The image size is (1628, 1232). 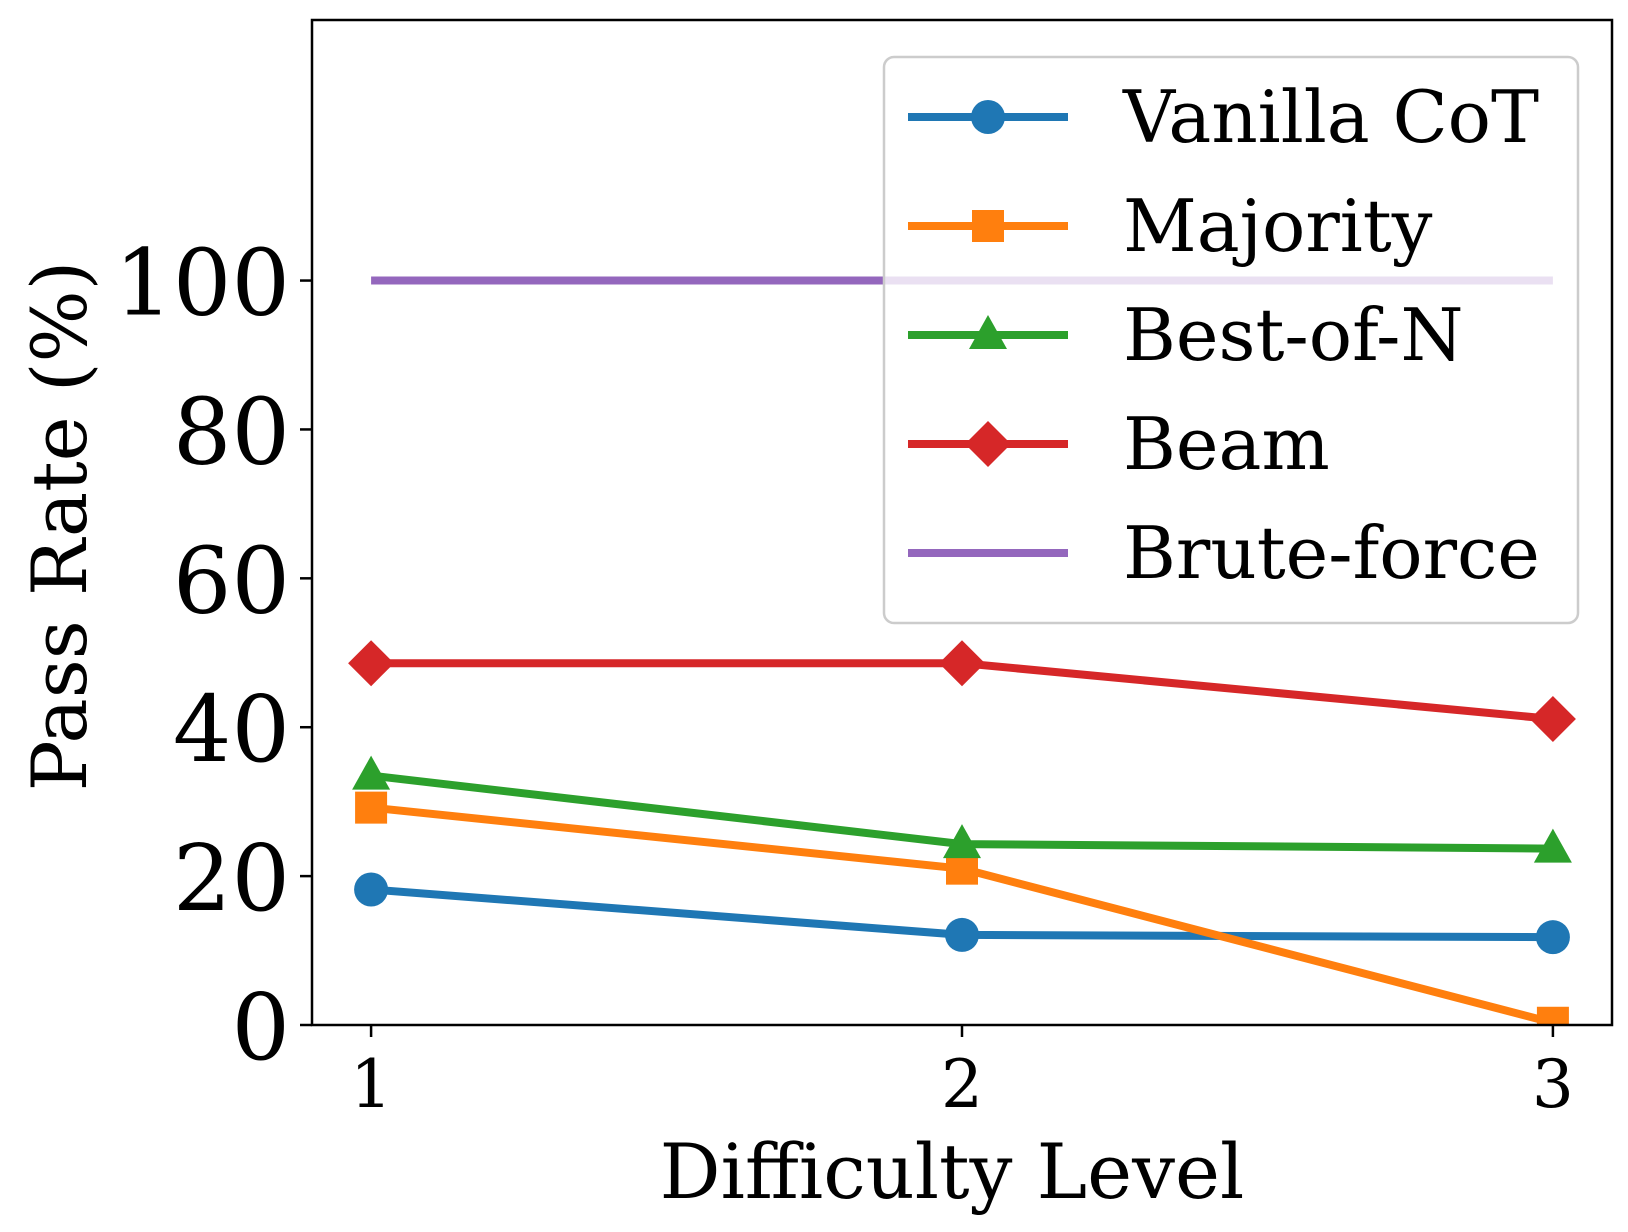 What do you see at coordinates (231, 580) in the screenshot?
I see `y-tick-label: 60` at bounding box center [231, 580].